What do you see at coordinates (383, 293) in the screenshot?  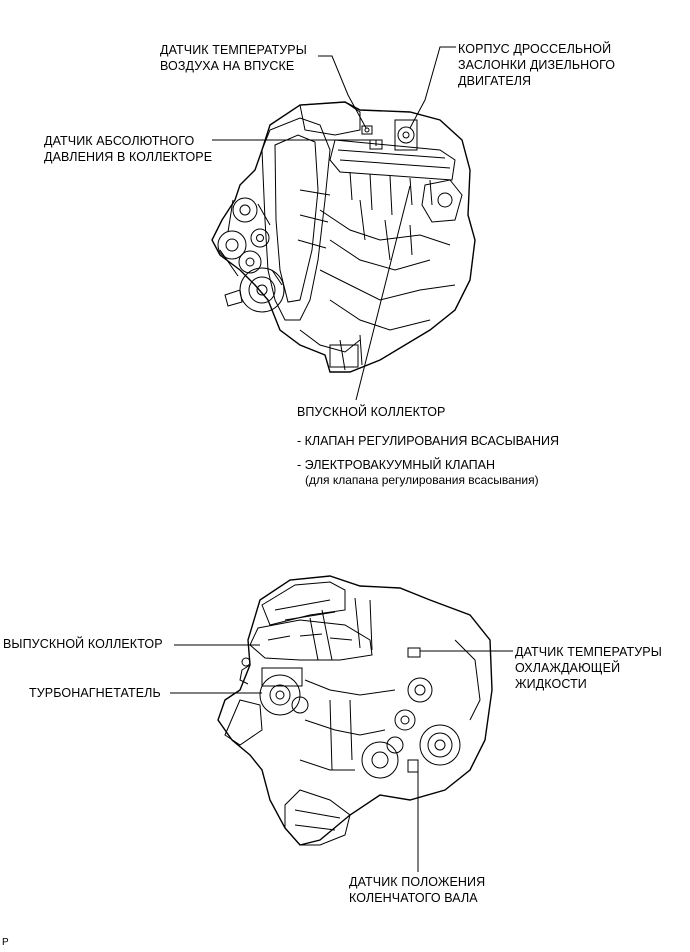 I see `leader-intake-manifold` at bounding box center [383, 293].